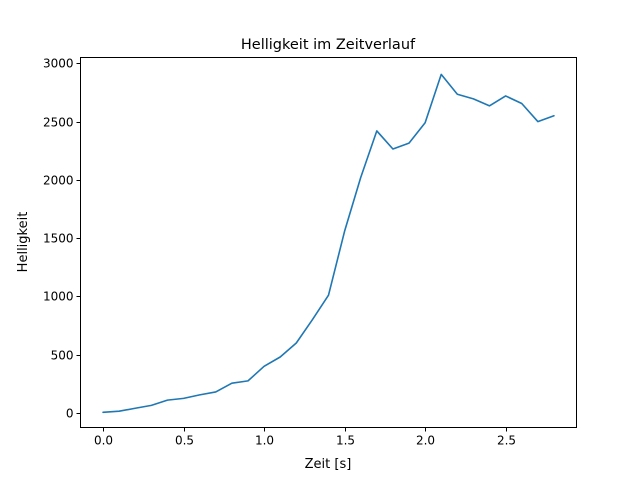 This screenshot has width=640, height=480. I want to click on x-axis-label: Zeit [s], so click(328, 464).